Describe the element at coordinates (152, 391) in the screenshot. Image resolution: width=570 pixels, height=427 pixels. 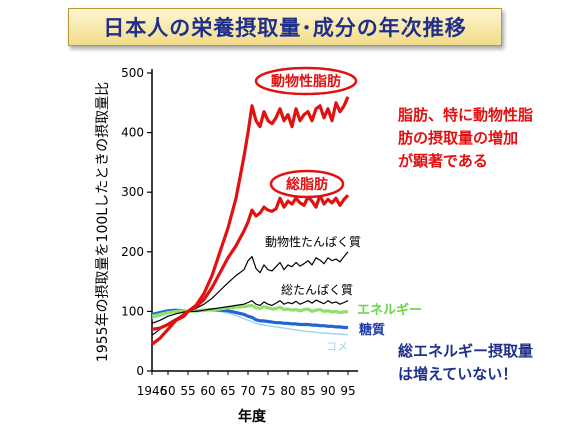
I see `x-tick-label: 1946` at that location.